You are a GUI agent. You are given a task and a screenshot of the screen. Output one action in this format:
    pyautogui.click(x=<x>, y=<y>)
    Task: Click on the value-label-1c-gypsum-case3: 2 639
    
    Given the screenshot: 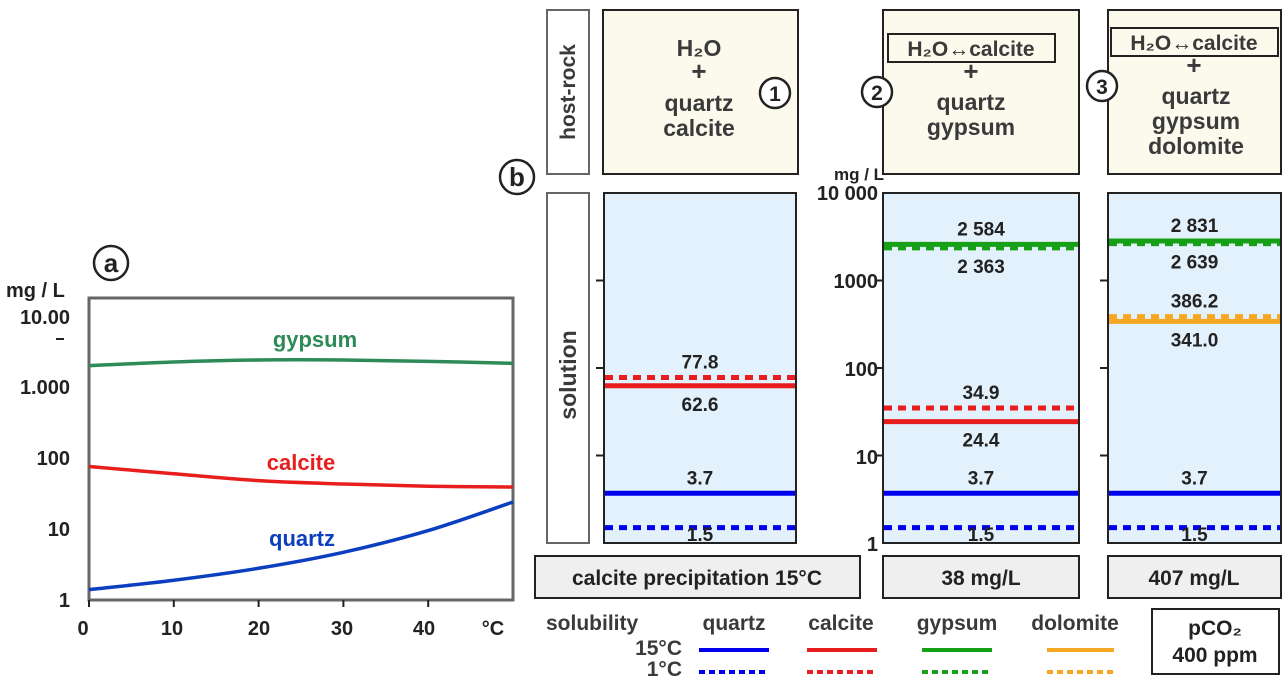 What is the action you would take?
    pyautogui.click(x=1195, y=263)
    